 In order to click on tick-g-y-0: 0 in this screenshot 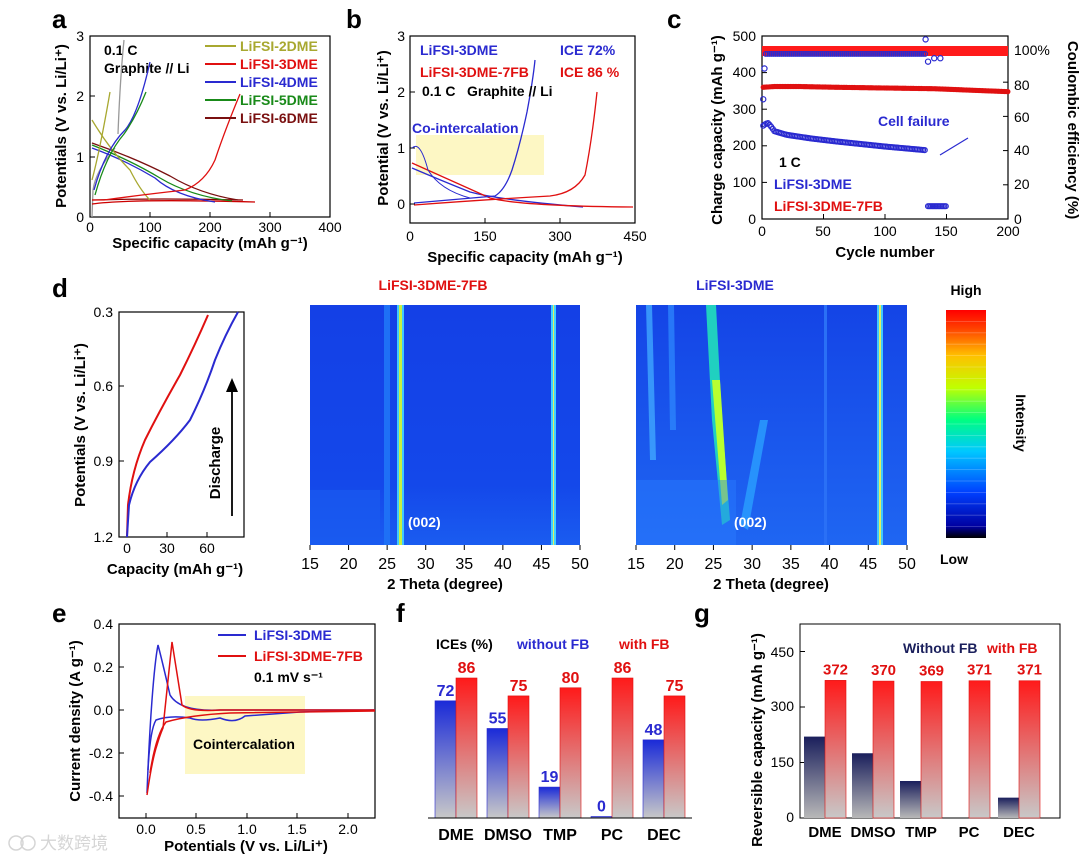, I will do `click(790, 817)`.